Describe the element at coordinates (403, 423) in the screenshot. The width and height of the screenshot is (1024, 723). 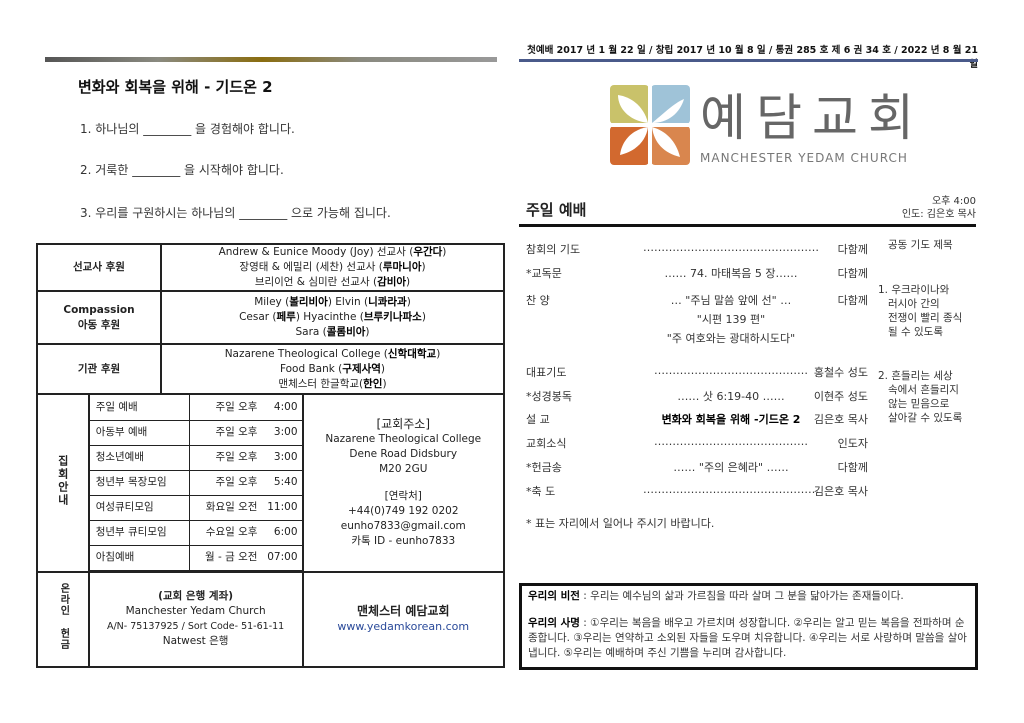
I see `address-heading: [교회주소]` at that location.